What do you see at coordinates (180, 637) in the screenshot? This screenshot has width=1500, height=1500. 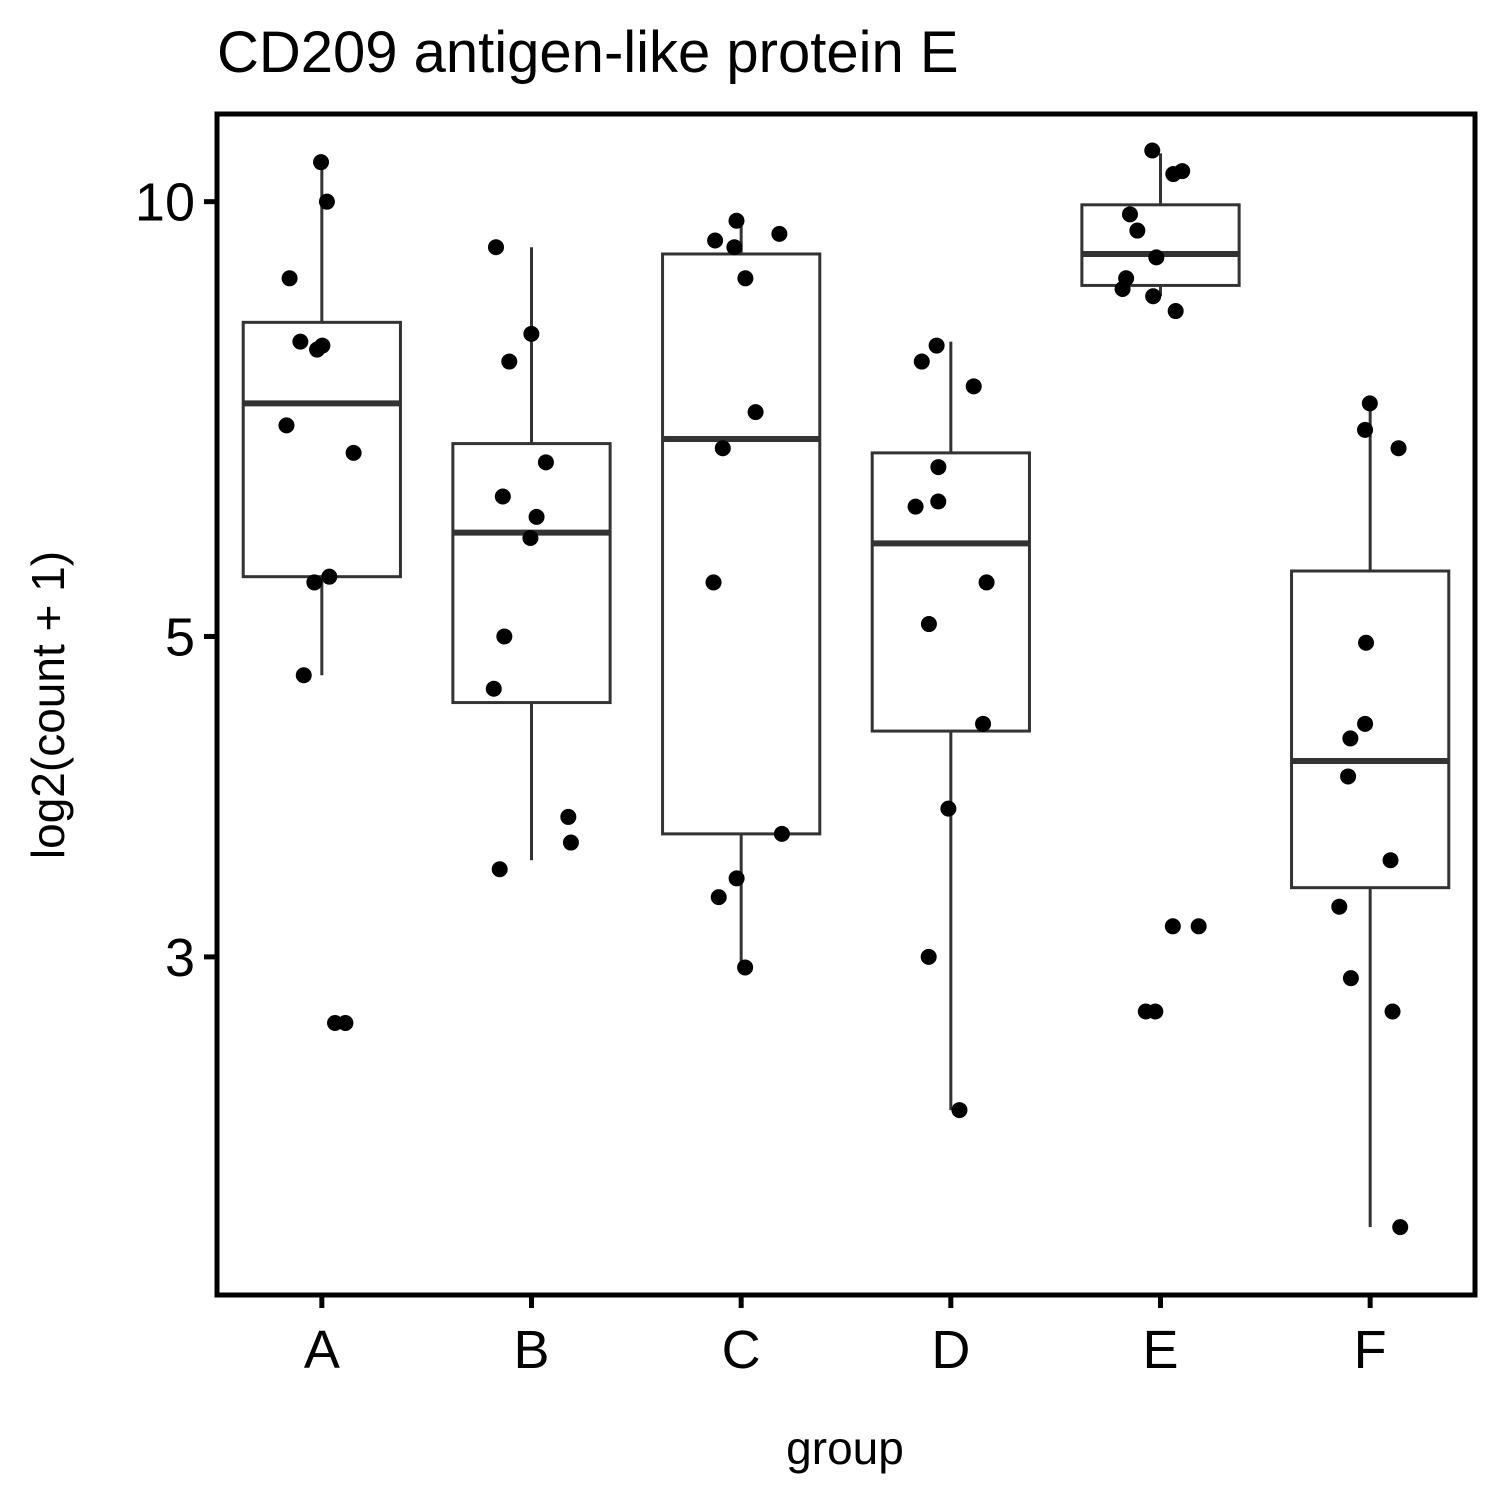 I see `y-tick-label: 5` at bounding box center [180, 637].